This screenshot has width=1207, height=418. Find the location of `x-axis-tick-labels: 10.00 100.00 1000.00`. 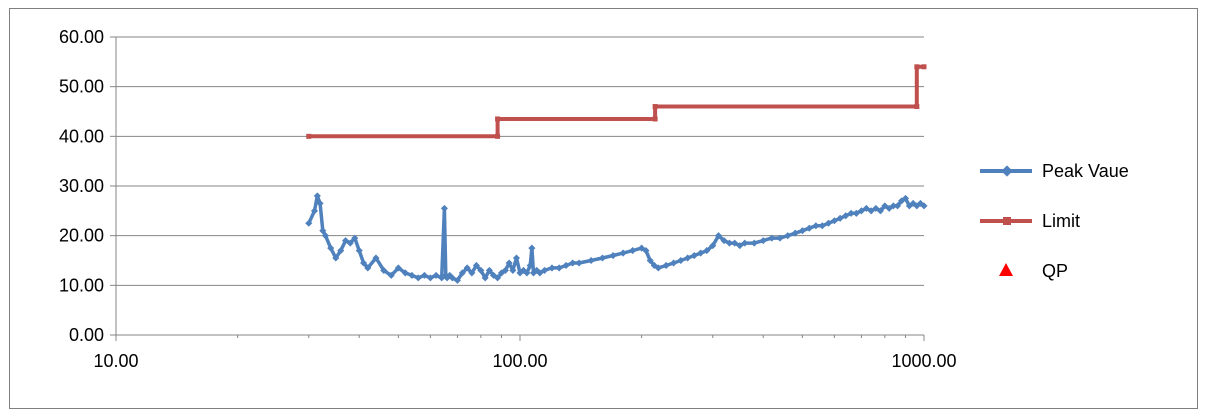

x-axis-tick-labels: 10.00 100.00 1000.00 is located at coordinates (524, 361).